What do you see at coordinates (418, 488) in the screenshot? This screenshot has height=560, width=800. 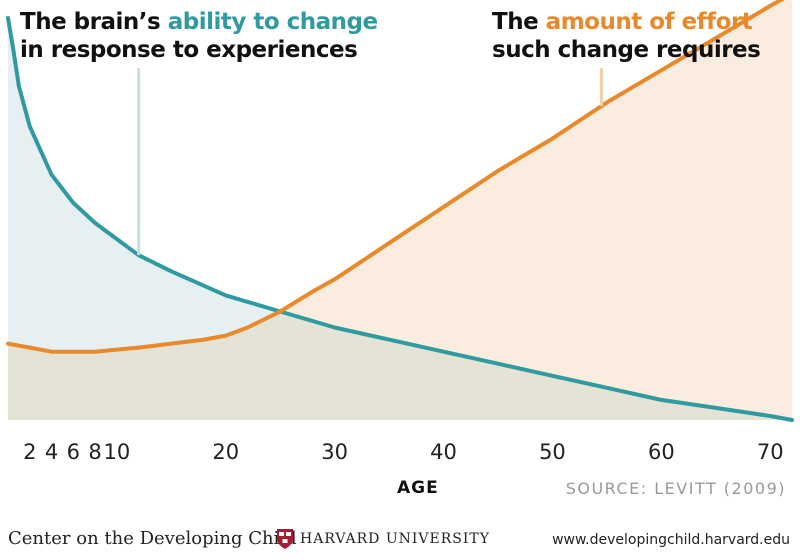 I see `x-axis-label: AGE` at bounding box center [418, 488].